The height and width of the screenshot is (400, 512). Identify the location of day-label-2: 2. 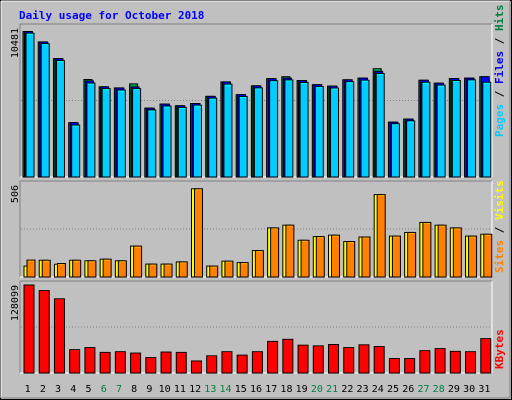
(43, 389).